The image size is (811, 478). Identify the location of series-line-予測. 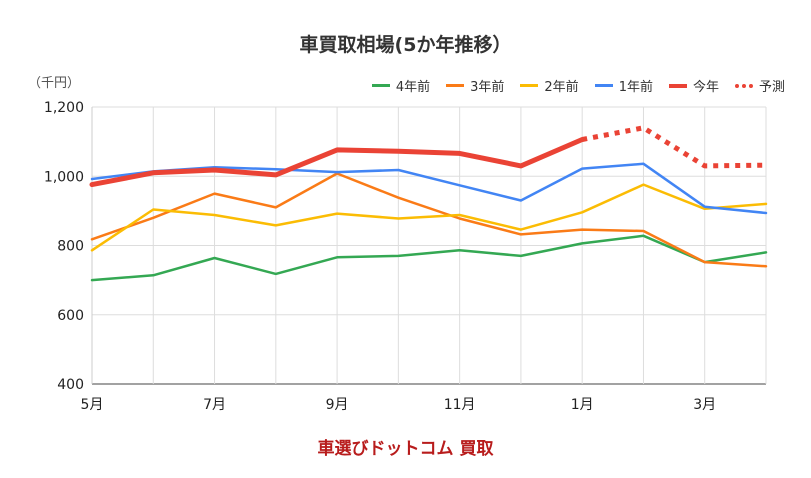
(674, 147).